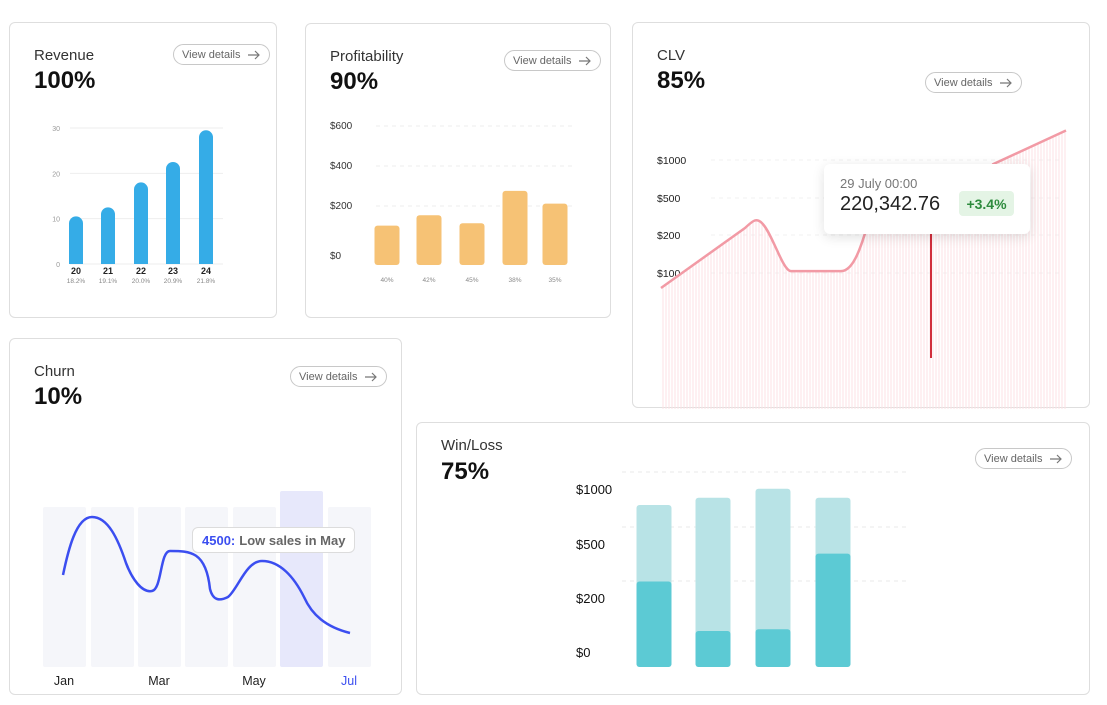 Image resolution: width=1107 pixels, height=705 pixels. What do you see at coordinates (64, 55) in the screenshot?
I see `revenue-title: Revenue` at bounding box center [64, 55].